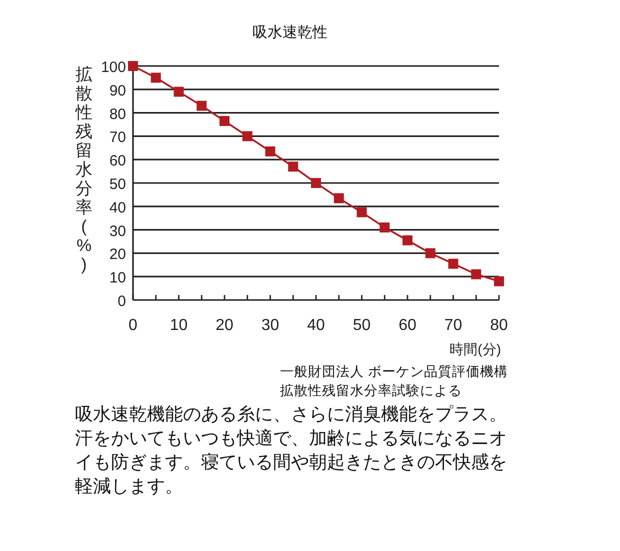  What do you see at coordinates (316, 325) in the screenshot?
I see `x-tick-label: 40` at bounding box center [316, 325].